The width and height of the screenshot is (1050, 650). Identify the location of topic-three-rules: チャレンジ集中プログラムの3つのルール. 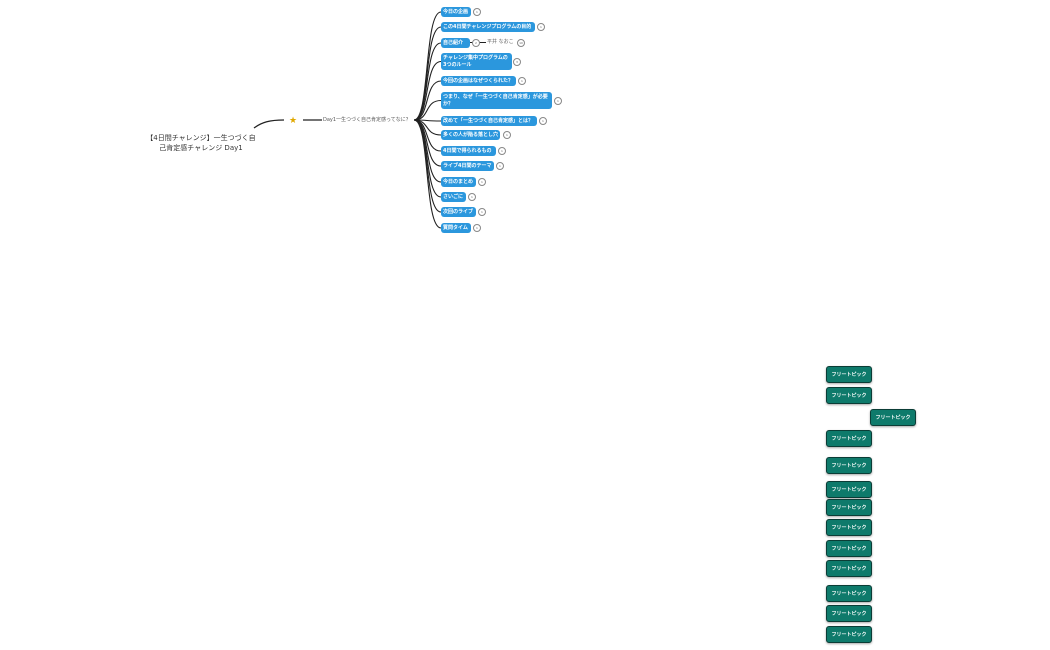
(476, 61).